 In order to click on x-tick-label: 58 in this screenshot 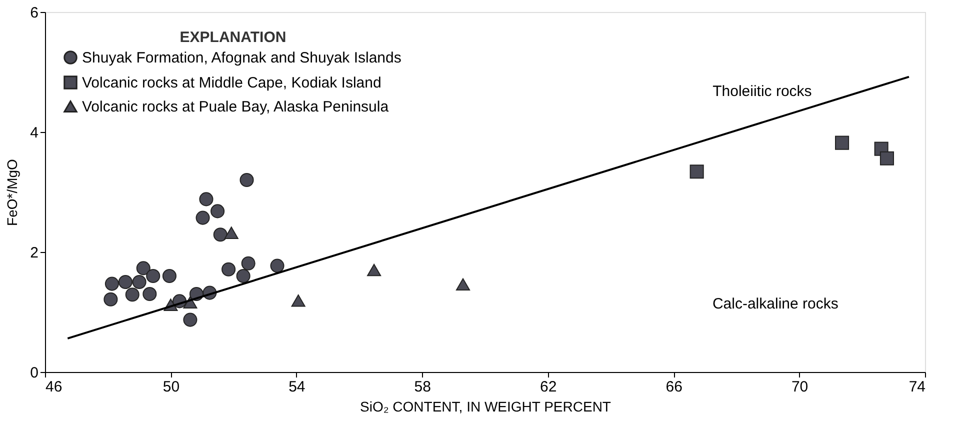, I will do `click(422, 387)`.